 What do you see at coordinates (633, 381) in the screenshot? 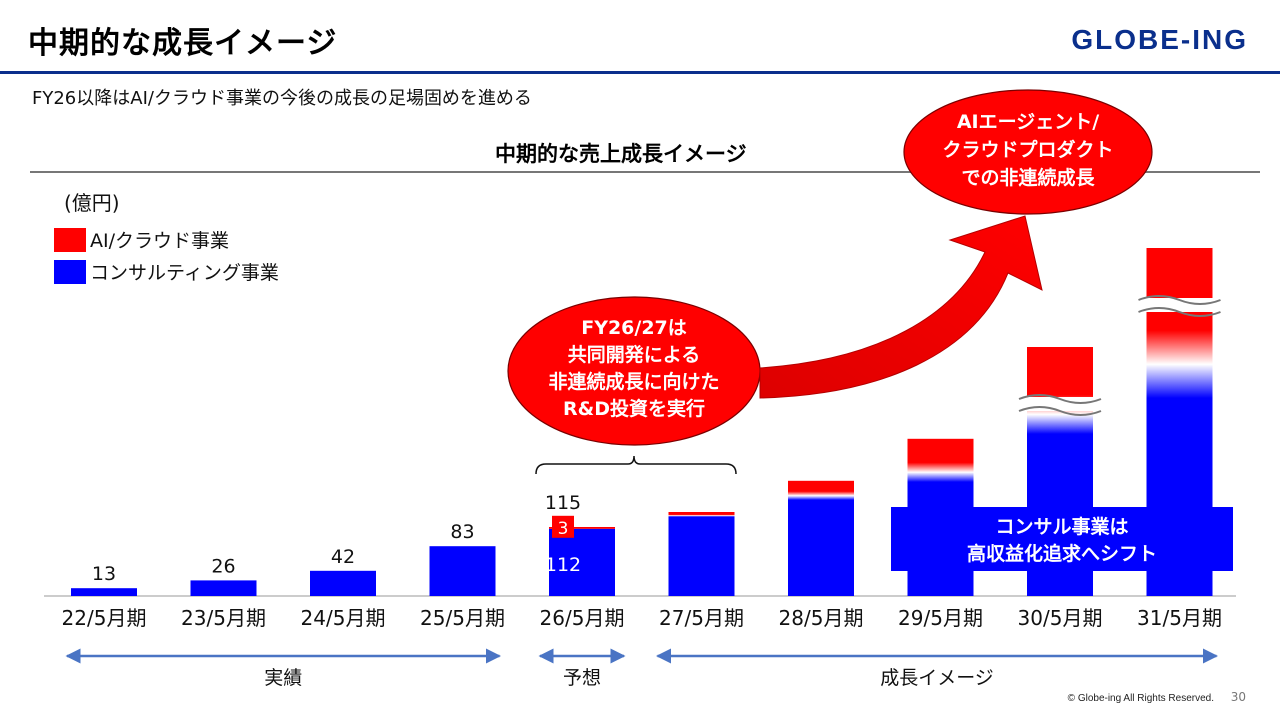
I see `callout-rd-text: 非連続成長に向けた` at bounding box center [633, 381].